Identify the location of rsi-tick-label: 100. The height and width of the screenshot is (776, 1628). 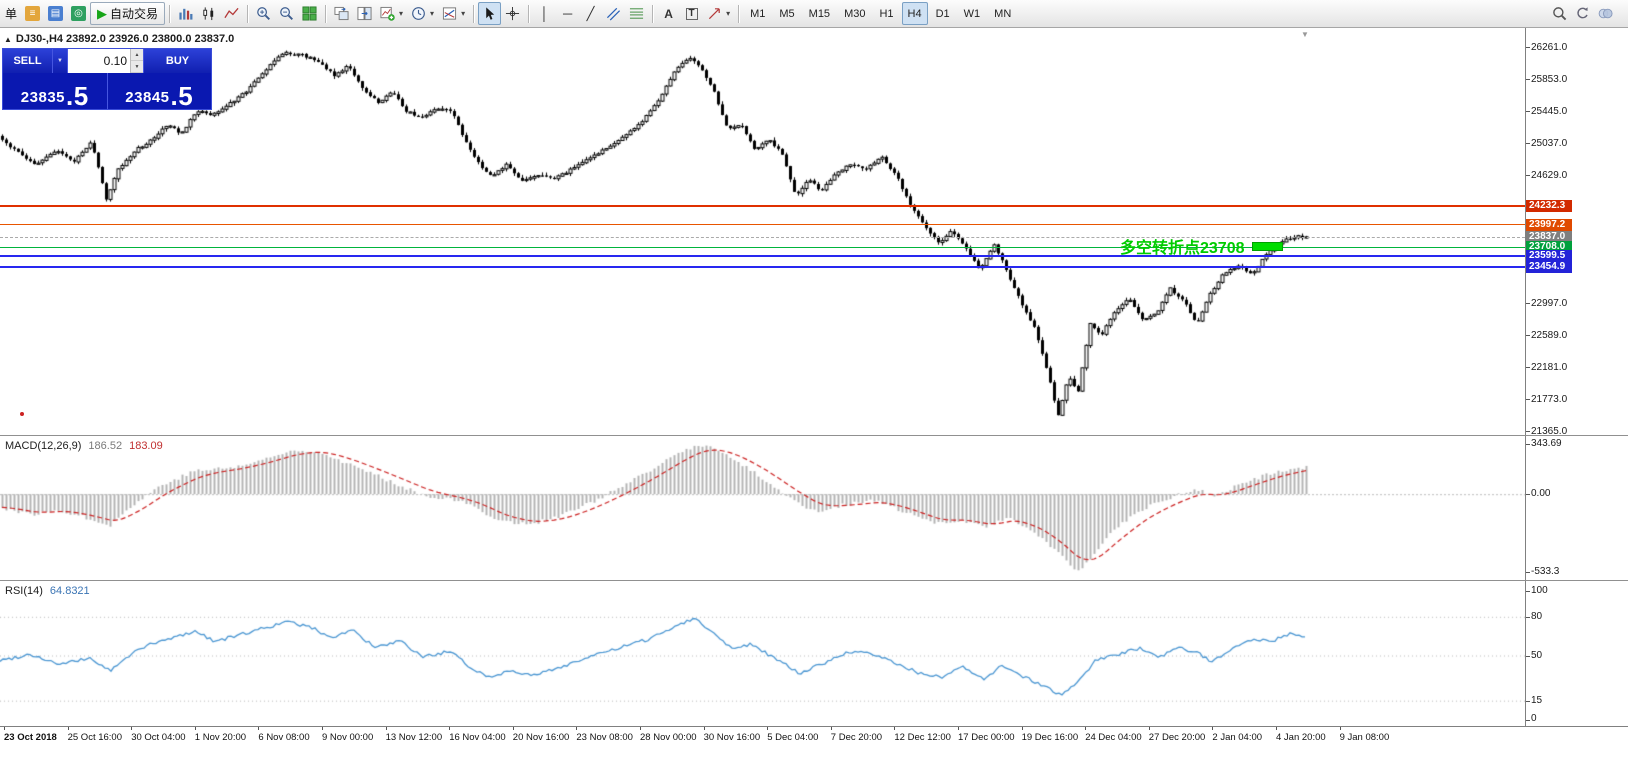
(1539, 590).